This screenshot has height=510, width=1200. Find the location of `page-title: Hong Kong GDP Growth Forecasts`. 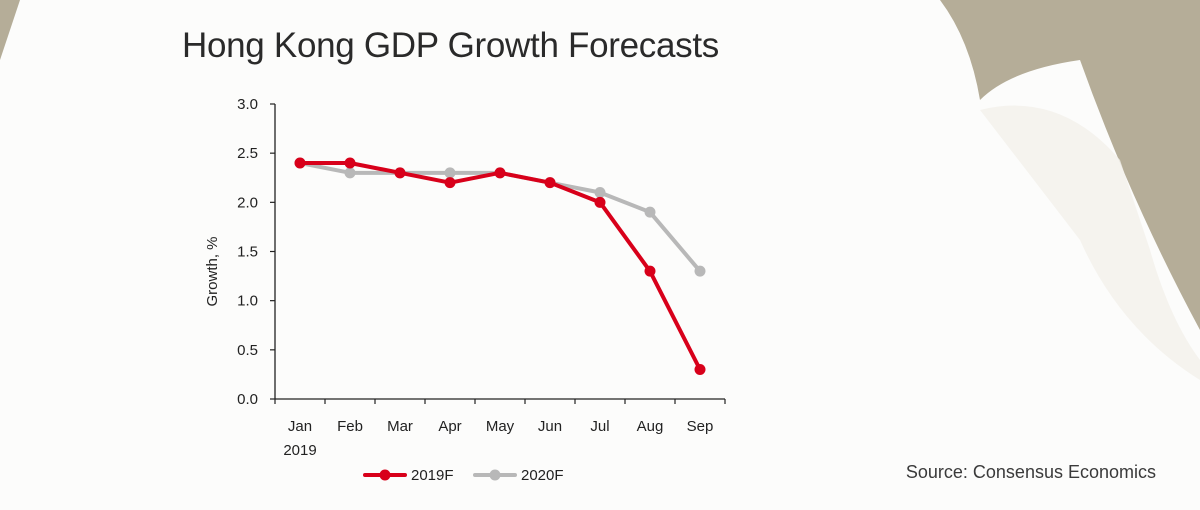

page-title: Hong Kong GDP Growth Forecasts is located at coordinates (450, 45).